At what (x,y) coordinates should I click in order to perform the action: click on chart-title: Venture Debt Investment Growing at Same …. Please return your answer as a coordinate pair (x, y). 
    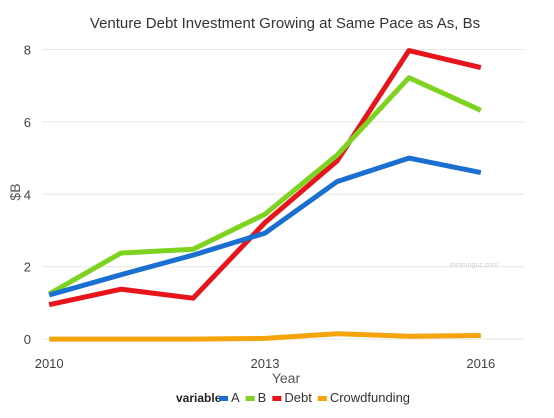
    Looking at the image, I should click on (285, 23).